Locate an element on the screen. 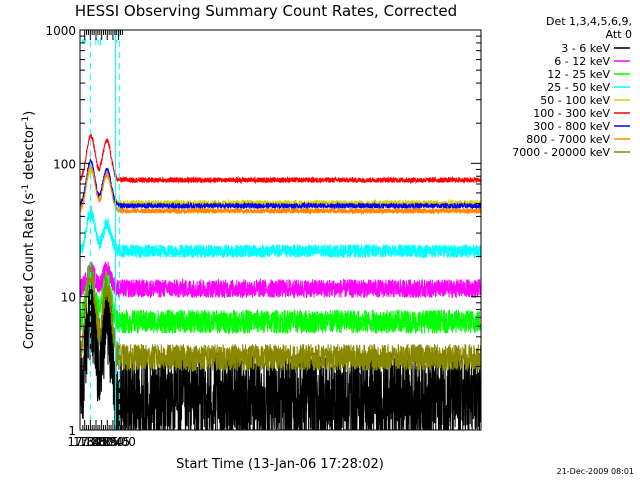 The image size is (640, 480). x-tick-label: 18:15 is located at coordinates (101, 442).